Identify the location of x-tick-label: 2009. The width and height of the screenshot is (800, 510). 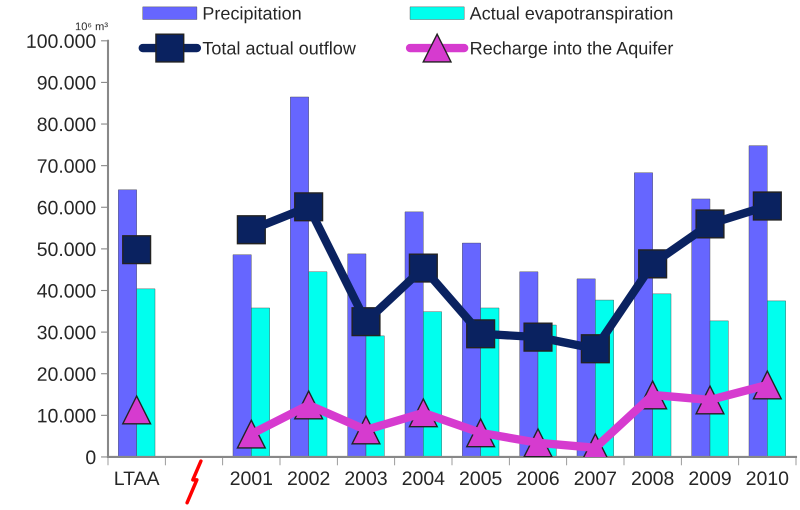
(710, 478).